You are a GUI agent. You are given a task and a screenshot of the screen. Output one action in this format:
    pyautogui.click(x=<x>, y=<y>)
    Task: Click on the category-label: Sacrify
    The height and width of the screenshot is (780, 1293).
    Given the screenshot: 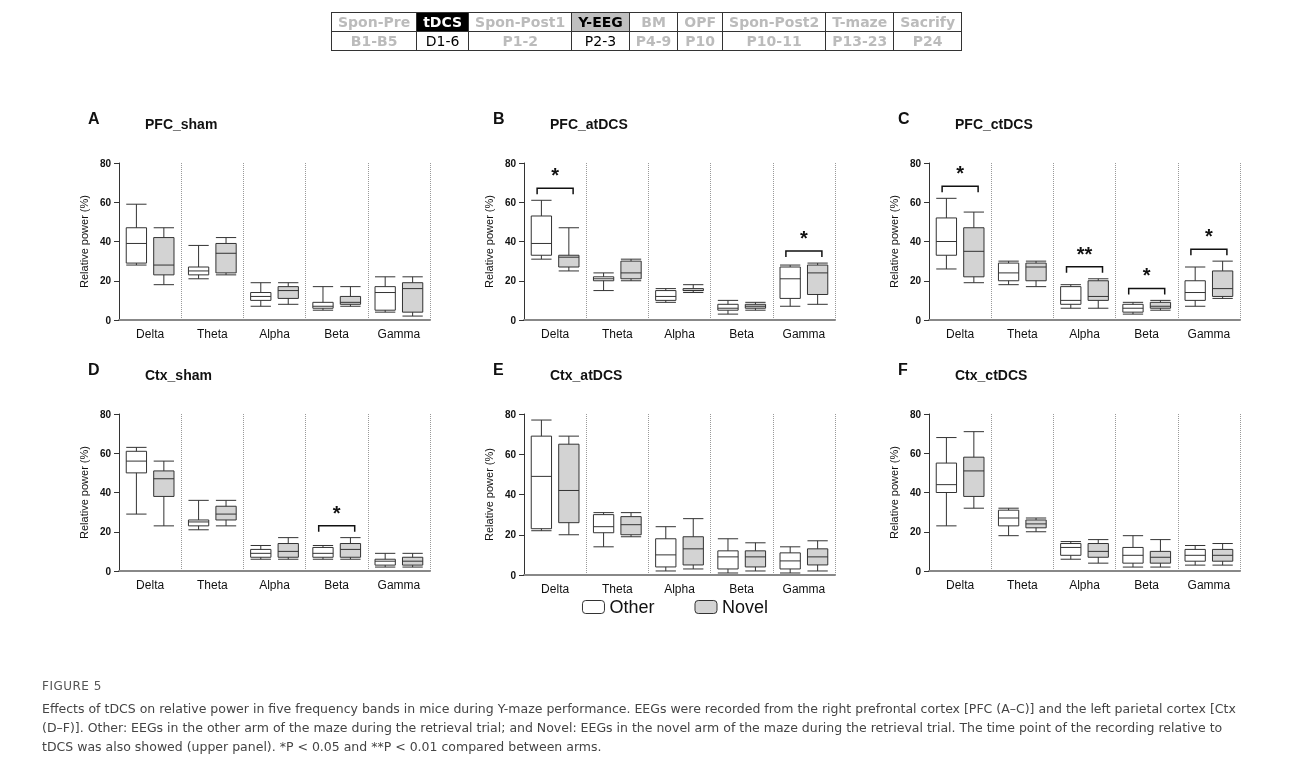 What is the action you would take?
    pyautogui.click(x=927, y=22)
    